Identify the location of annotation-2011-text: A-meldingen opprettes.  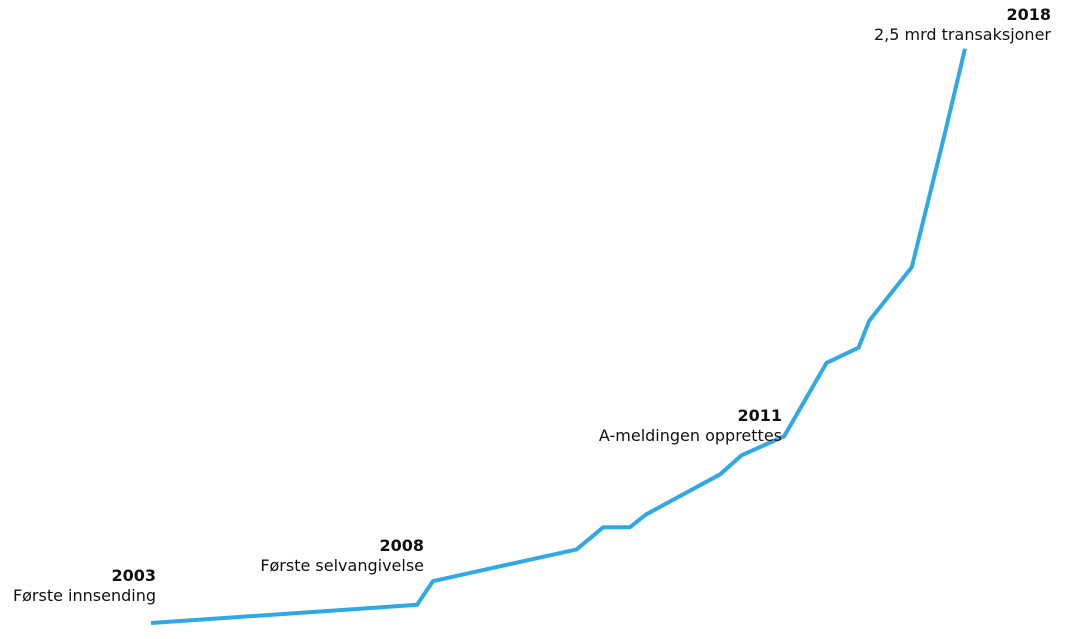
(690, 435).